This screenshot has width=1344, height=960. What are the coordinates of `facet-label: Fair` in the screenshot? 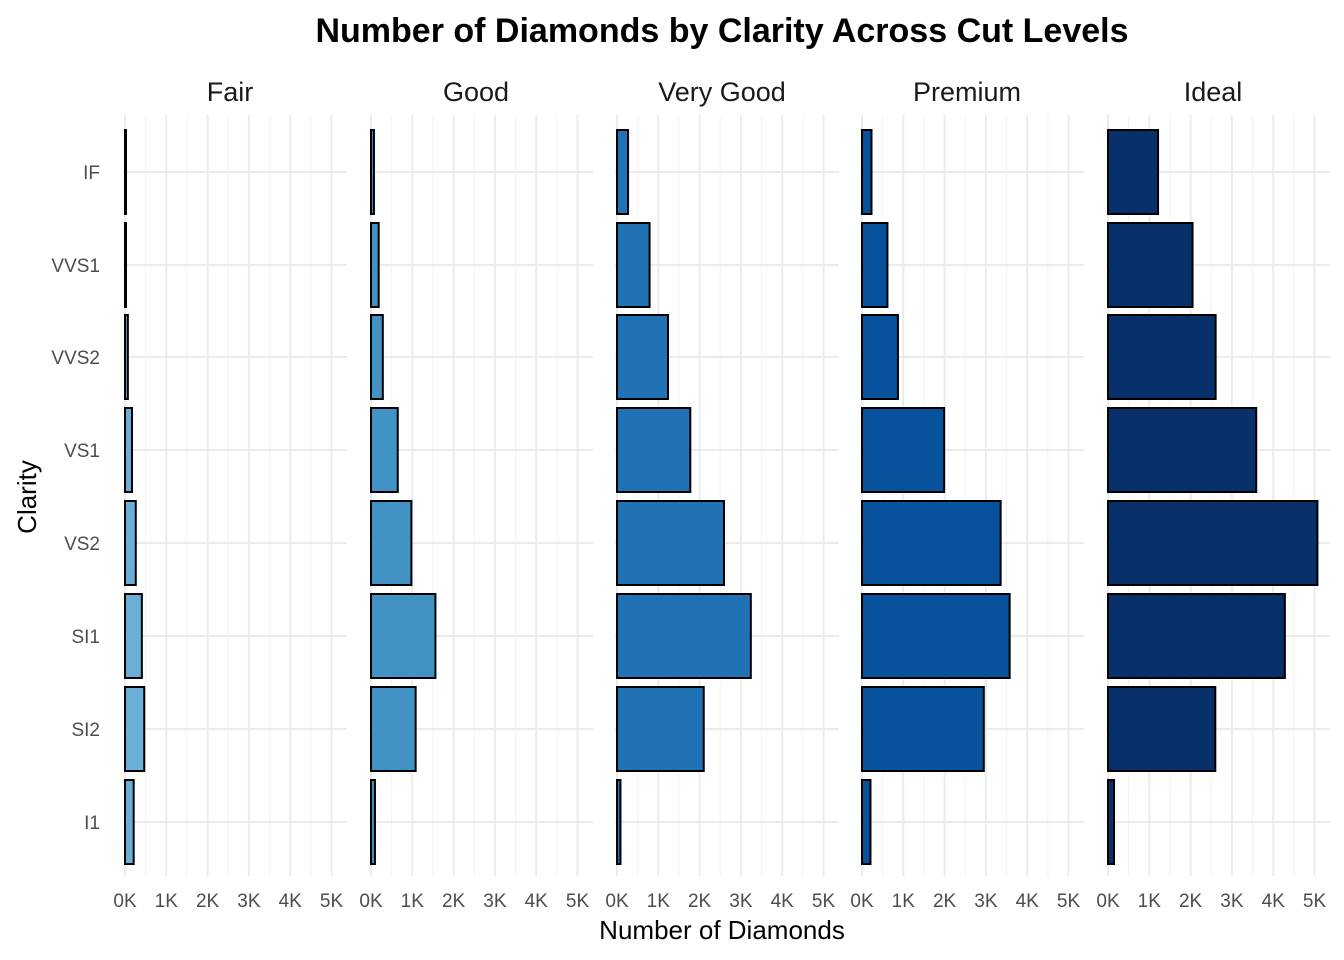 It's located at (230, 92).